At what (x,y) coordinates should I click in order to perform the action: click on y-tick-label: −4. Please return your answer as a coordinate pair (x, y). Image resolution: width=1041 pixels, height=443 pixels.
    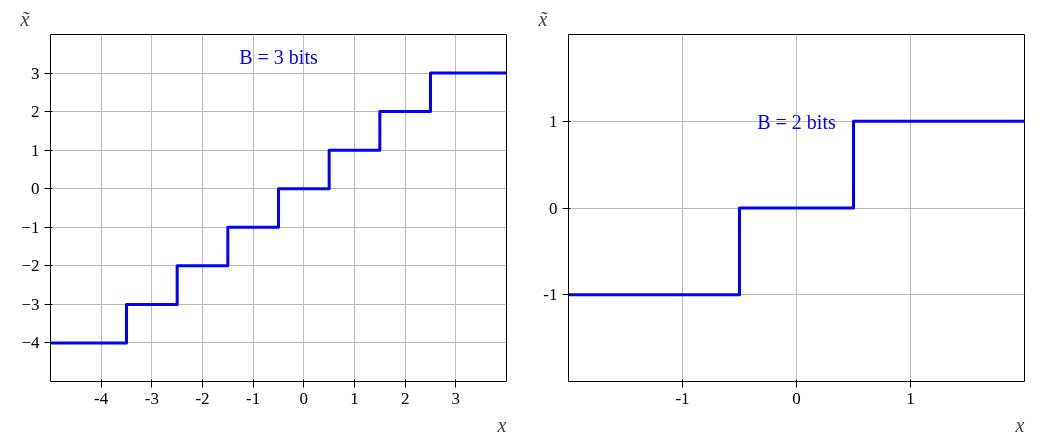
    Looking at the image, I should click on (30, 343).